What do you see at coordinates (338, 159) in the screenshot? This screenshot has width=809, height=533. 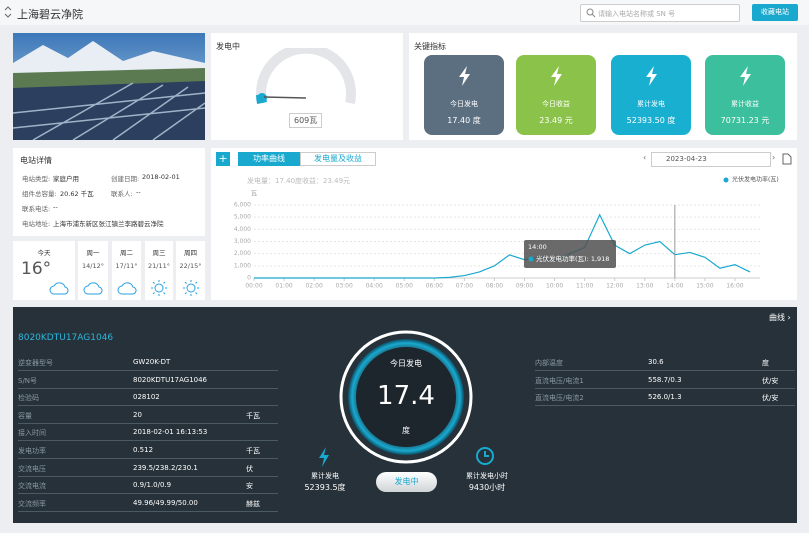 I see `tab-energy: 发电量及收益` at bounding box center [338, 159].